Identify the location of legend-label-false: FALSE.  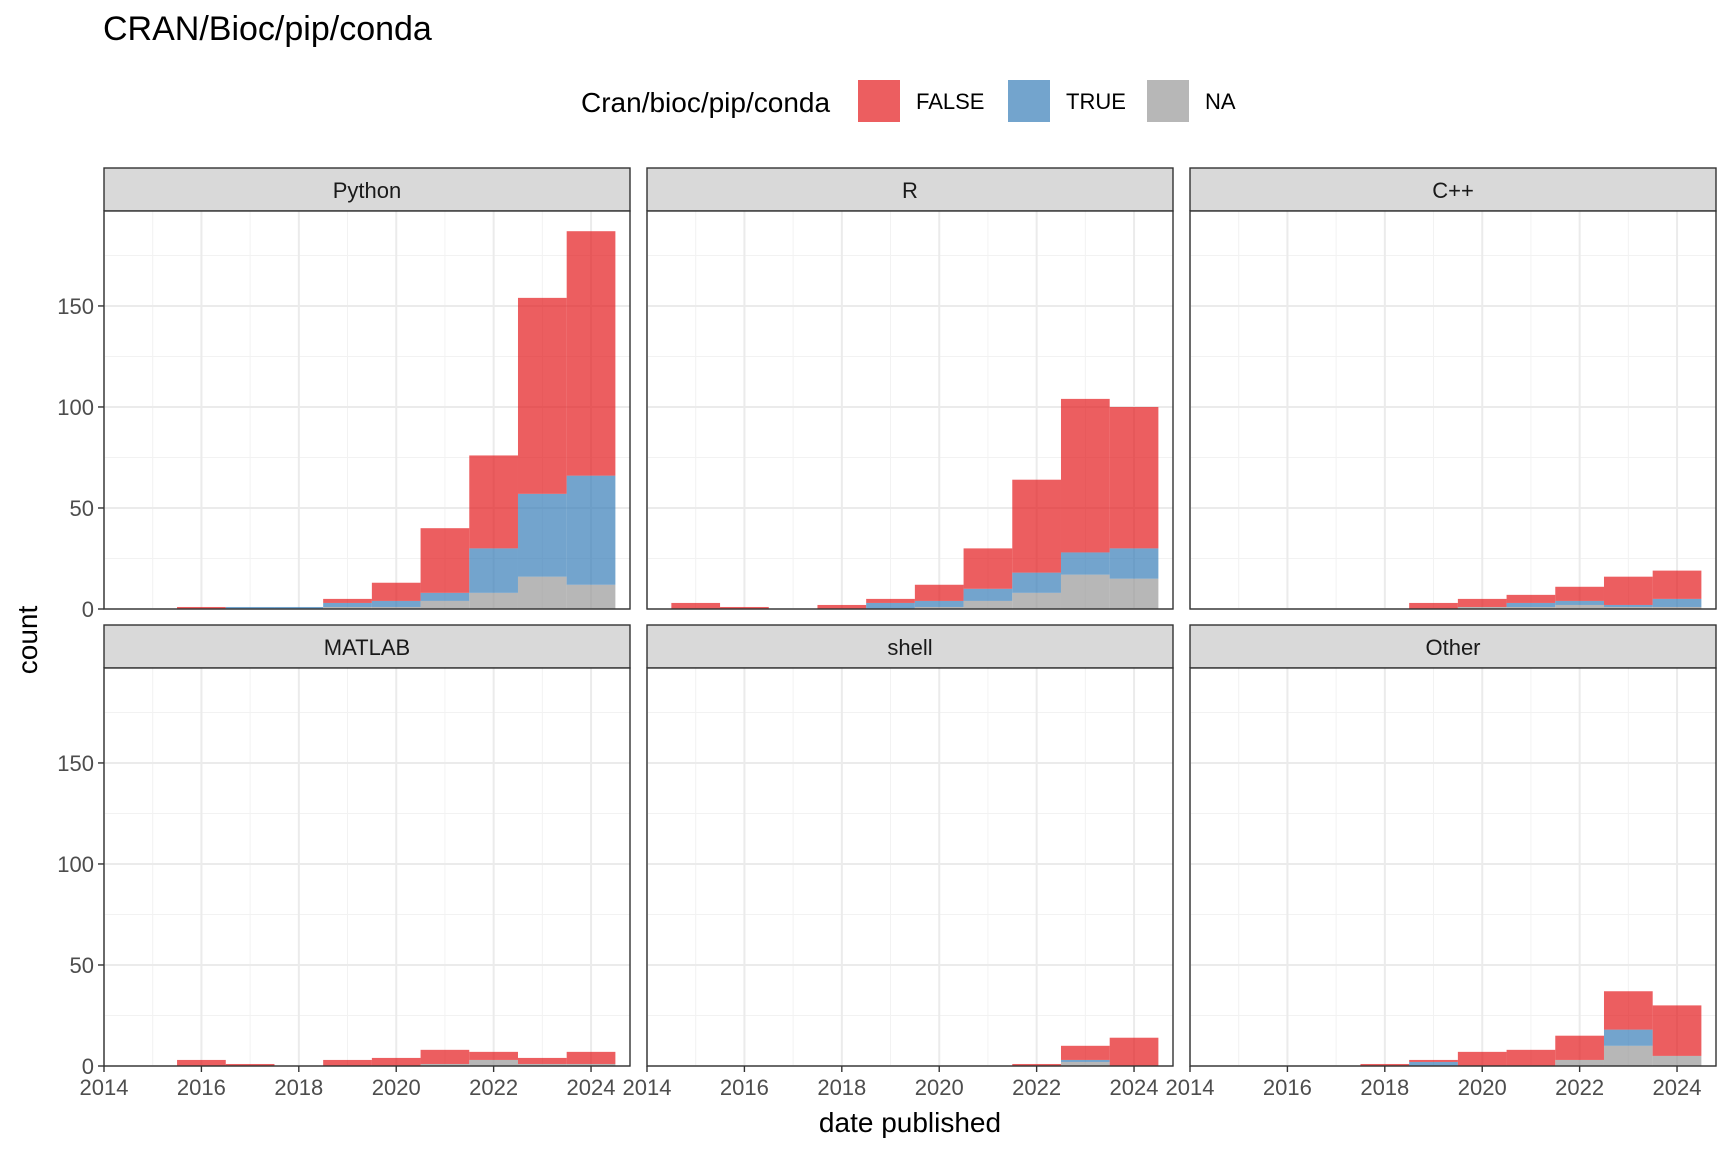
(950, 101).